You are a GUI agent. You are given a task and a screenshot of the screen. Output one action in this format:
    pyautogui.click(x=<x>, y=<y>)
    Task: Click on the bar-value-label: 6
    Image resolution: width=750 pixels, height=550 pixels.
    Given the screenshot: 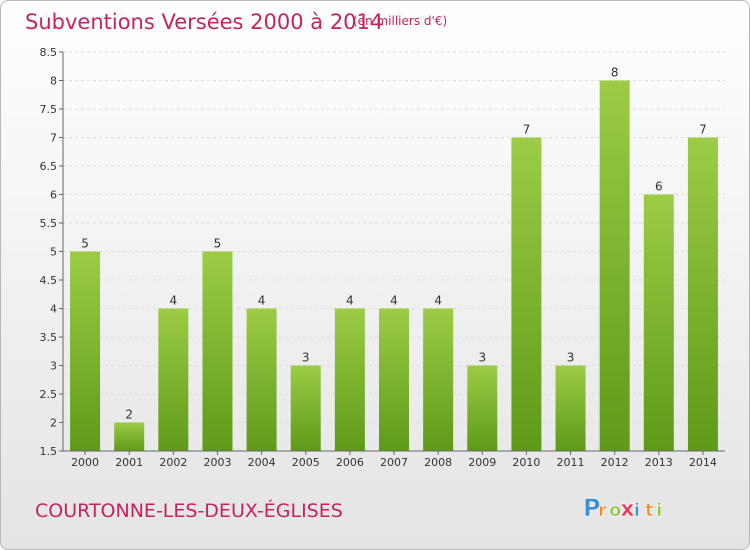 What is the action you would take?
    pyautogui.click(x=659, y=187)
    